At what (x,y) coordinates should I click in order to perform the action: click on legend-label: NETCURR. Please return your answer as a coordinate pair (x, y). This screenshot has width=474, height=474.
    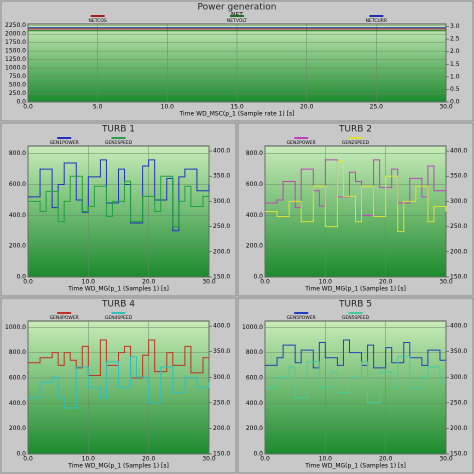
    Looking at the image, I should click on (376, 21).